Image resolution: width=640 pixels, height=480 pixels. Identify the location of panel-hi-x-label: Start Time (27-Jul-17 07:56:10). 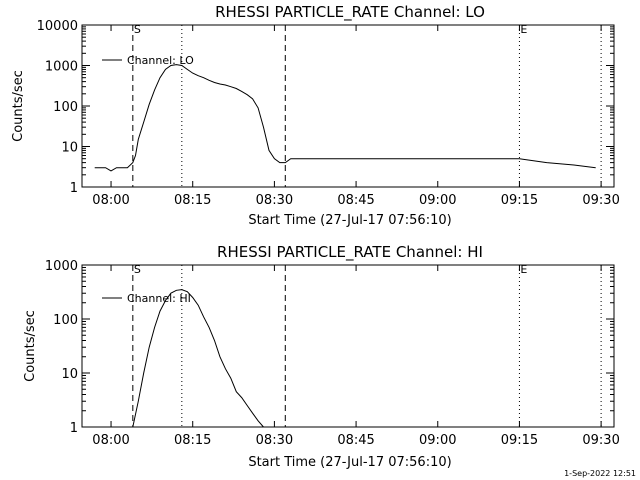
(349, 462).